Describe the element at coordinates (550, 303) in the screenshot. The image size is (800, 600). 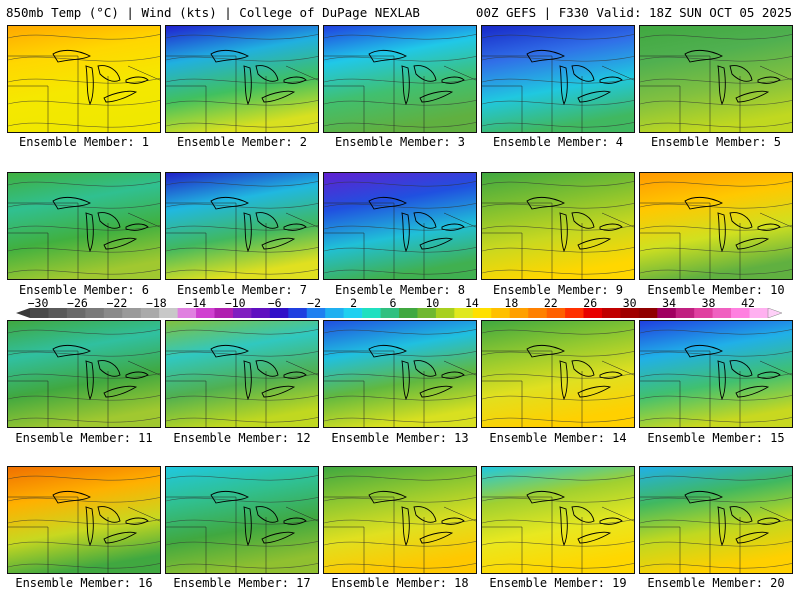
I see `colorbar-tick-label: 22` at that location.